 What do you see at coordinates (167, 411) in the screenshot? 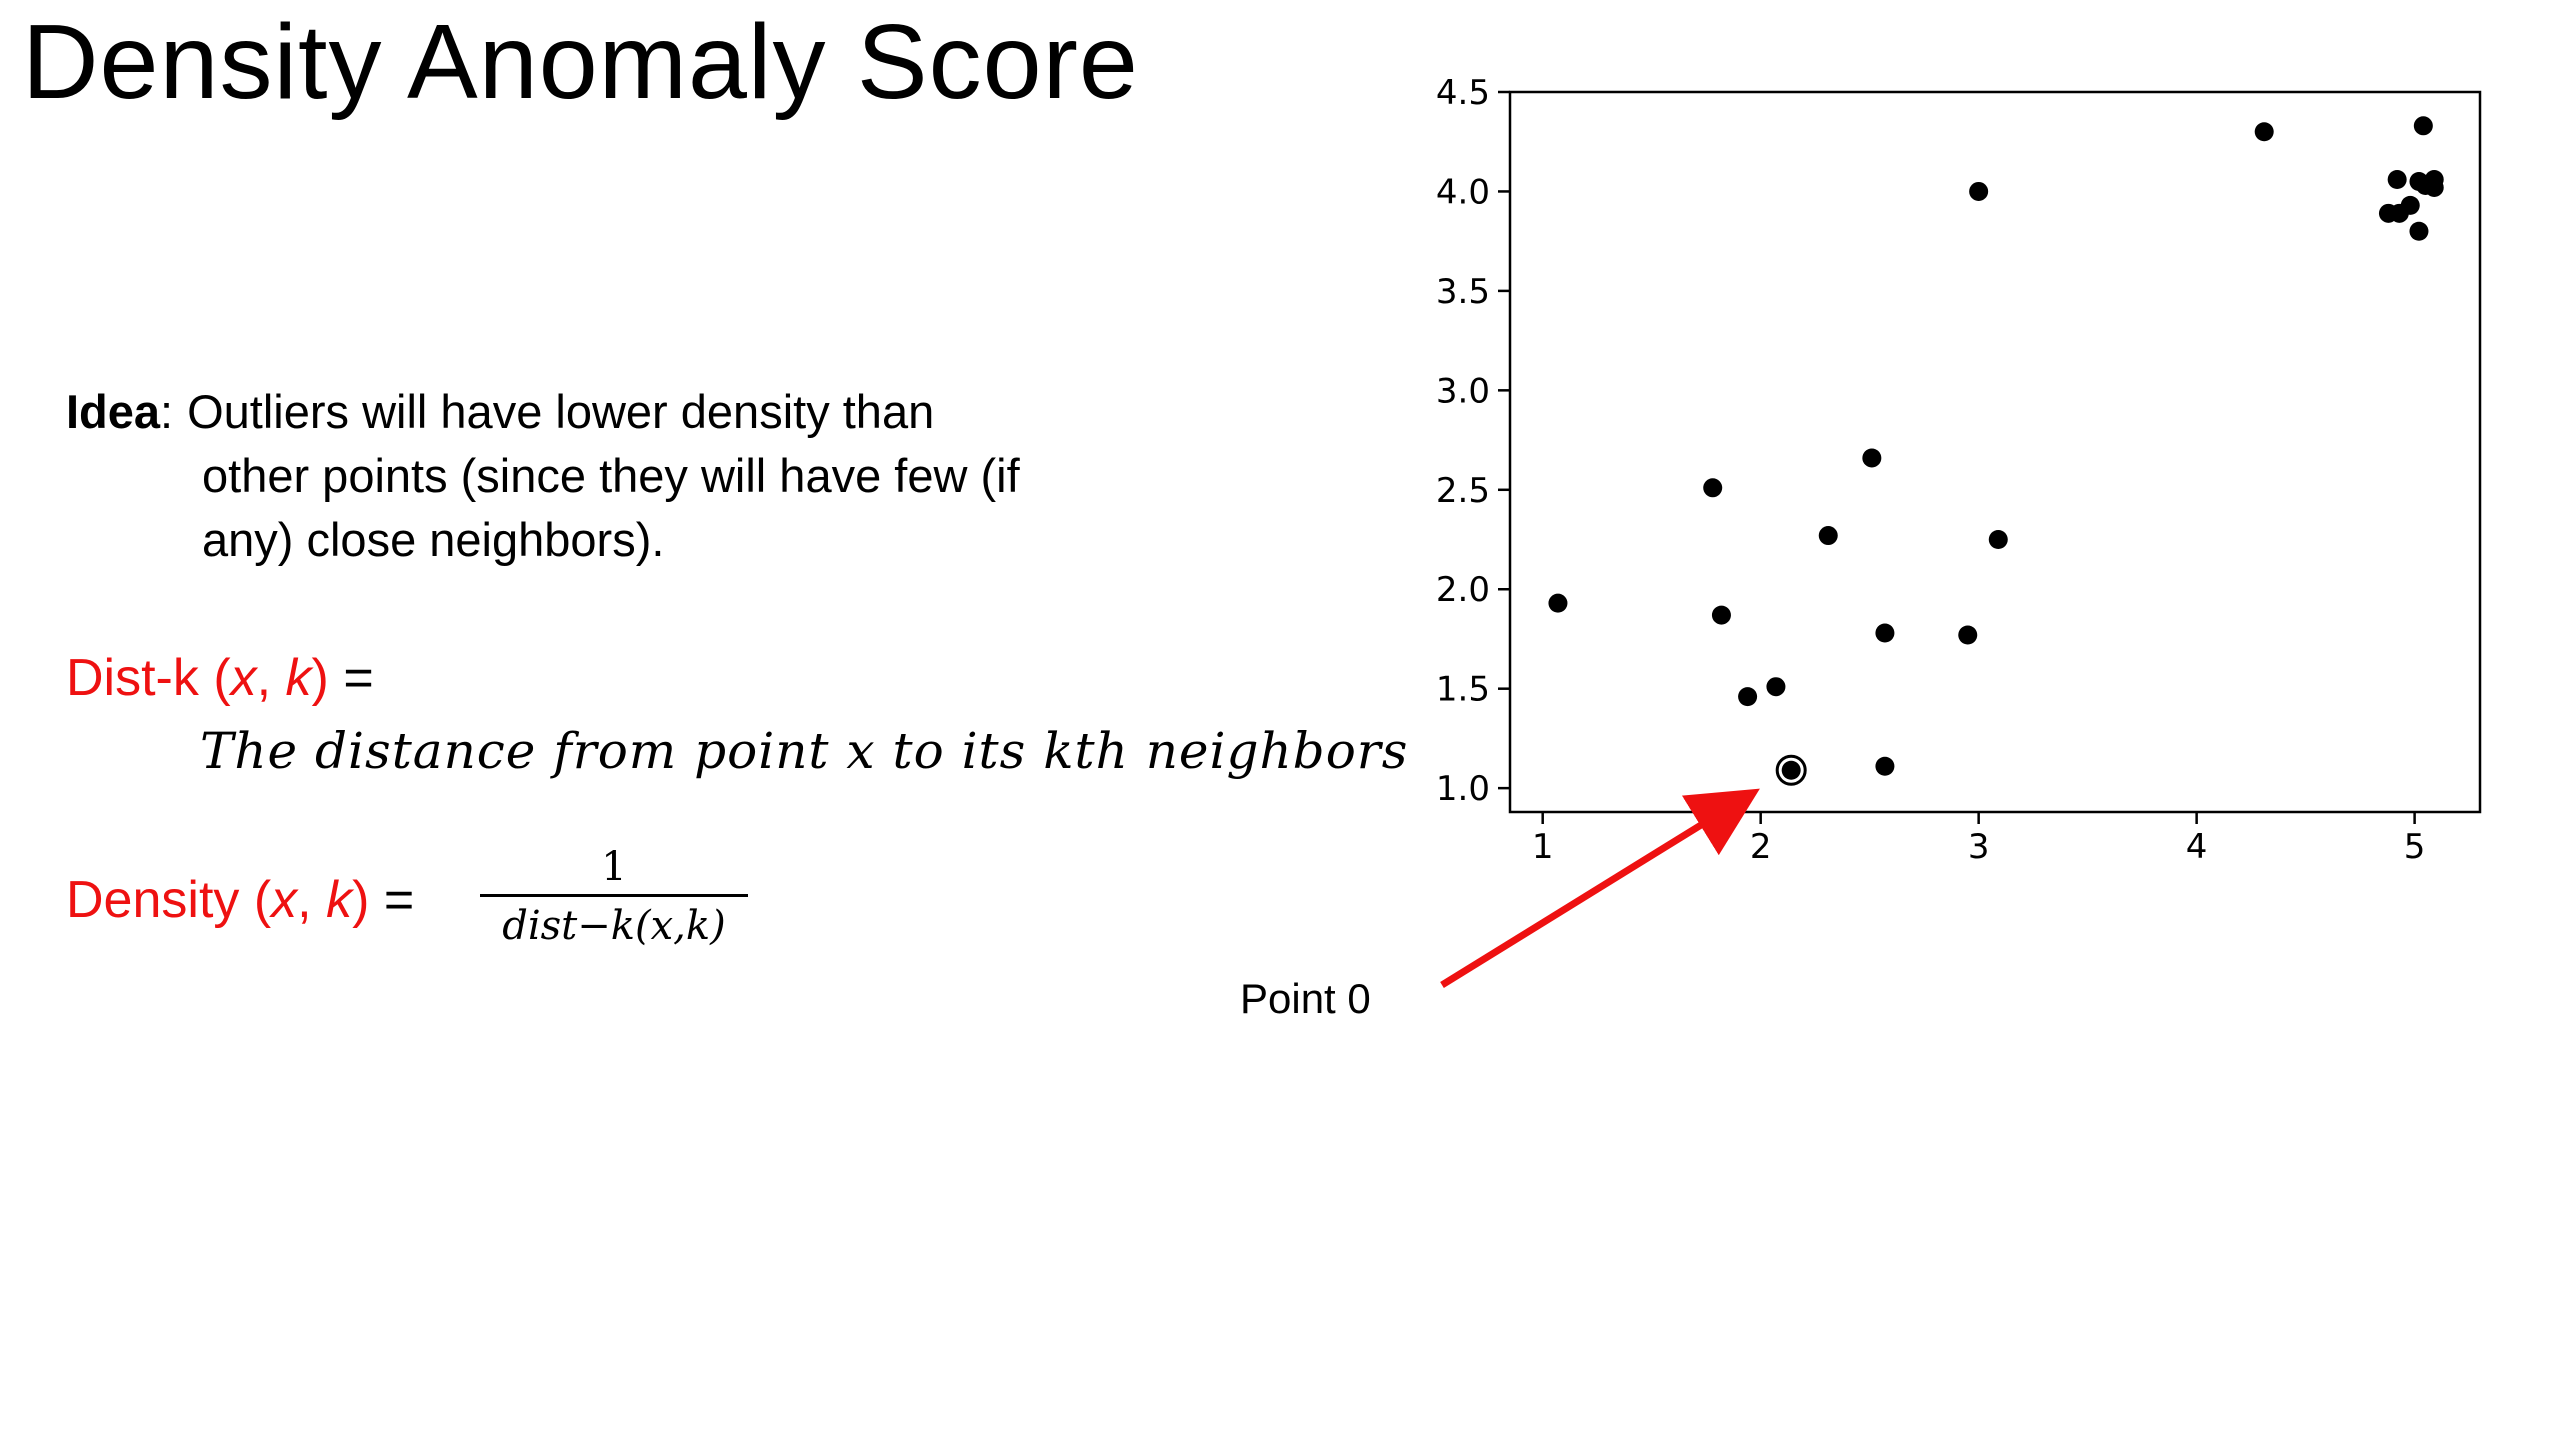
I see `idea-colon: :` at bounding box center [167, 411].